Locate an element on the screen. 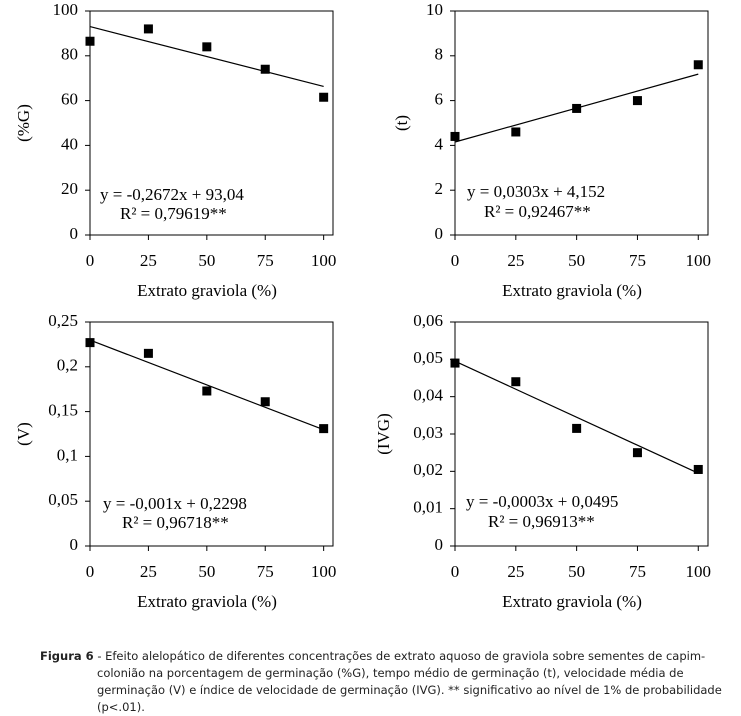 This screenshot has width=741, height=716. y-tick-label: 0,01 is located at coordinates (428, 507).